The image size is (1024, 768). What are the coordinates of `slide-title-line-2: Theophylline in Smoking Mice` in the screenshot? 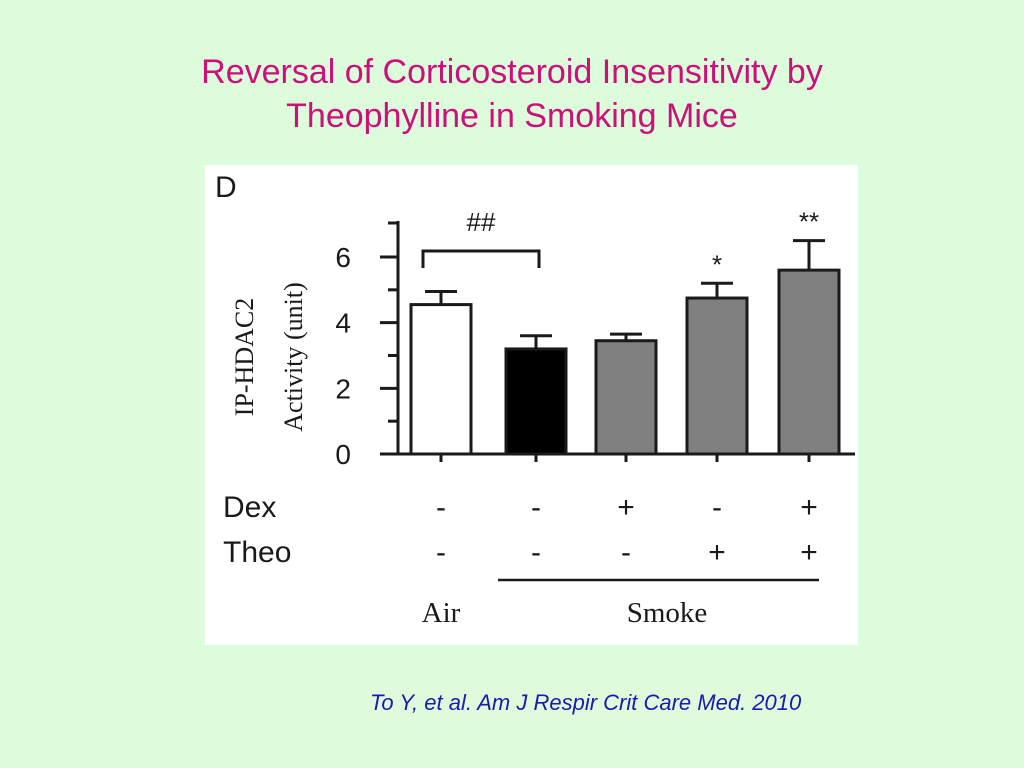 It's located at (512, 116).